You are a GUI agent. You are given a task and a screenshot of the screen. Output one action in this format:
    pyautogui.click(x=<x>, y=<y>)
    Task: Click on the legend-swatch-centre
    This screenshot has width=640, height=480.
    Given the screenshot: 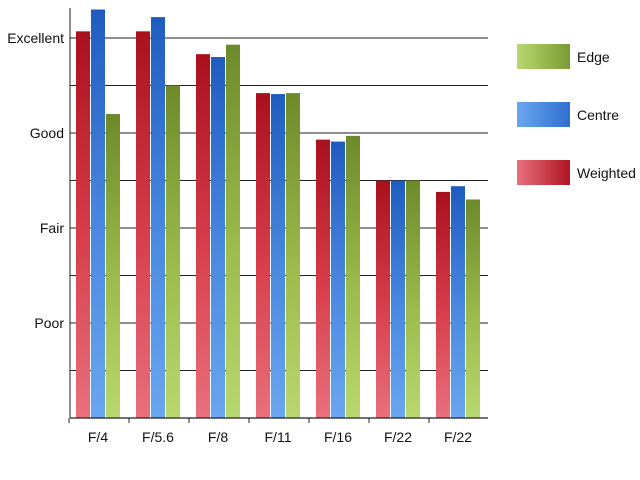 What is the action you would take?
    pyautogui.click(x=543, y=114)
    